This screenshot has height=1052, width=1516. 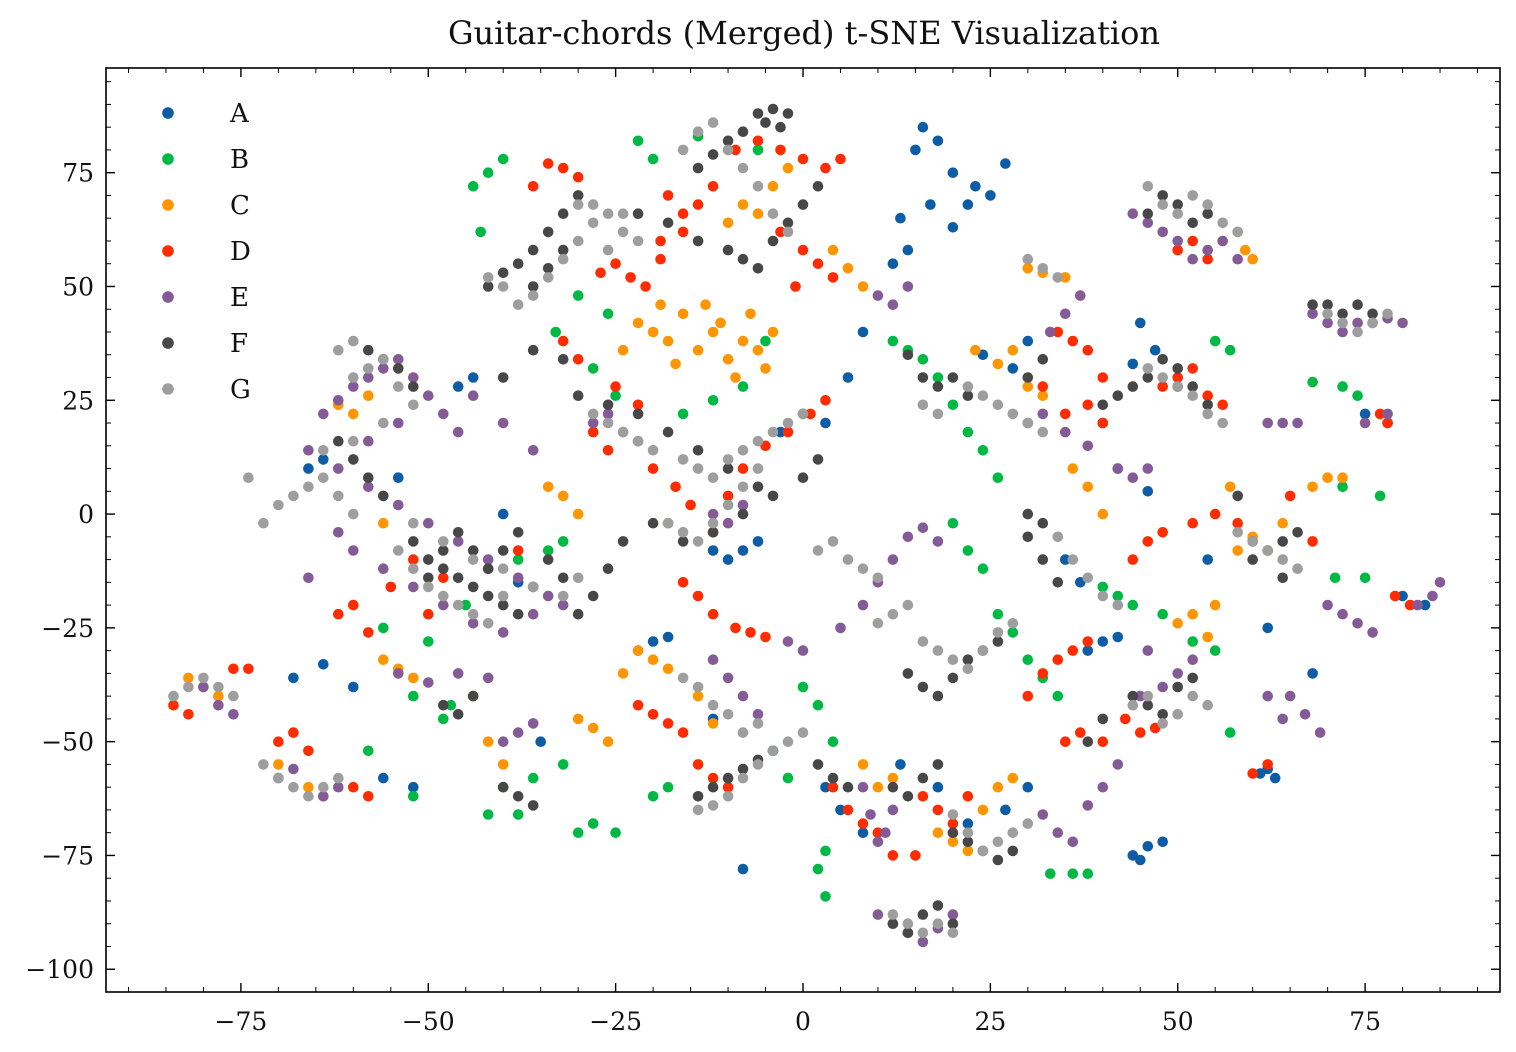 I want to click on y-tick-label: 75, so click(x=78, y=173).